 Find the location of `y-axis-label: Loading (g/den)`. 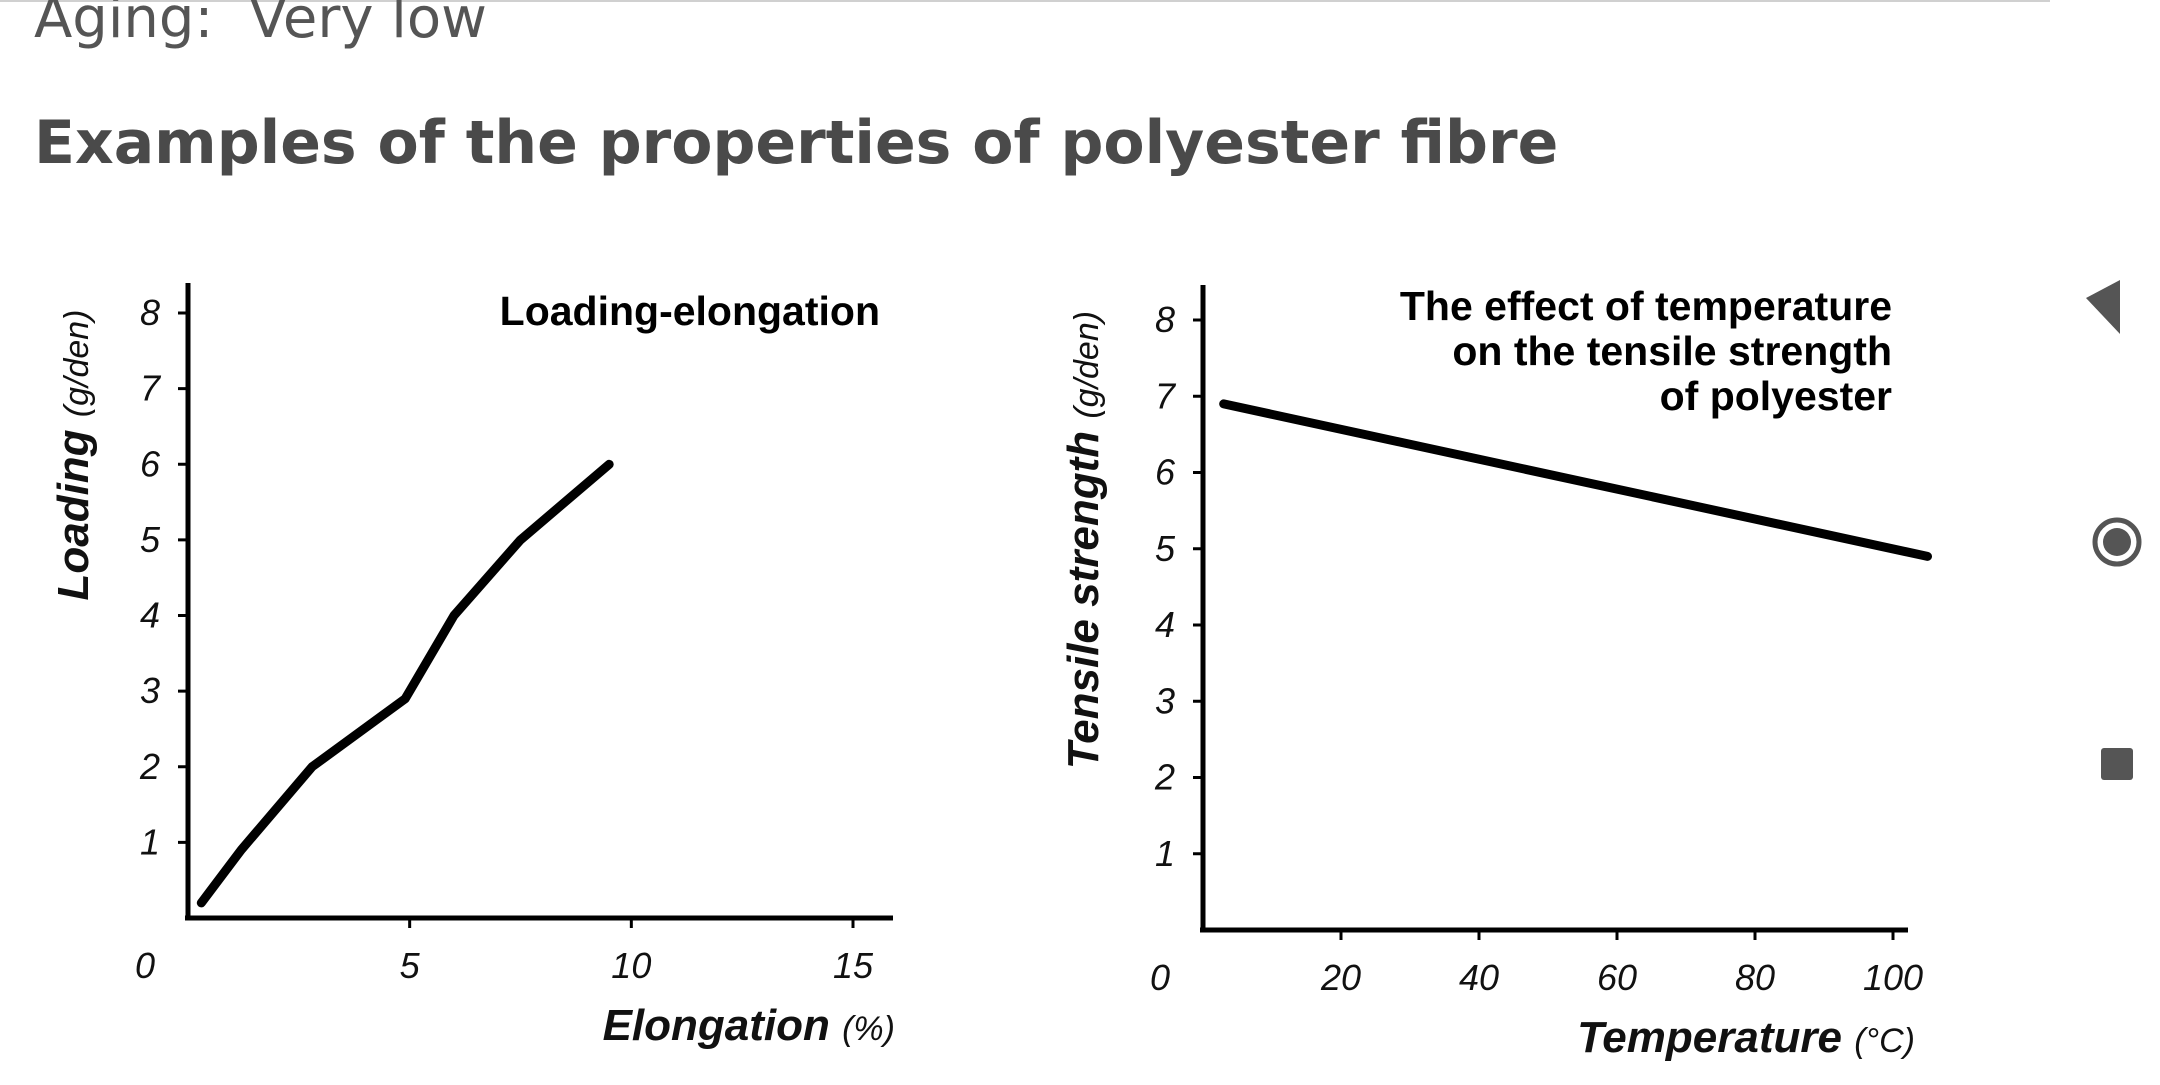

y-axis-label: Loading (g/den) is located at coordinates (73, 454).